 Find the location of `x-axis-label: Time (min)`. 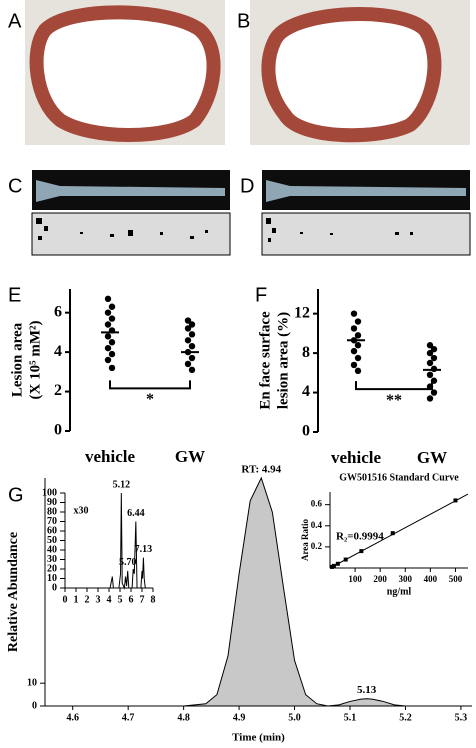

x-axis-label: Time (min) is located at coordinates (258, 738).